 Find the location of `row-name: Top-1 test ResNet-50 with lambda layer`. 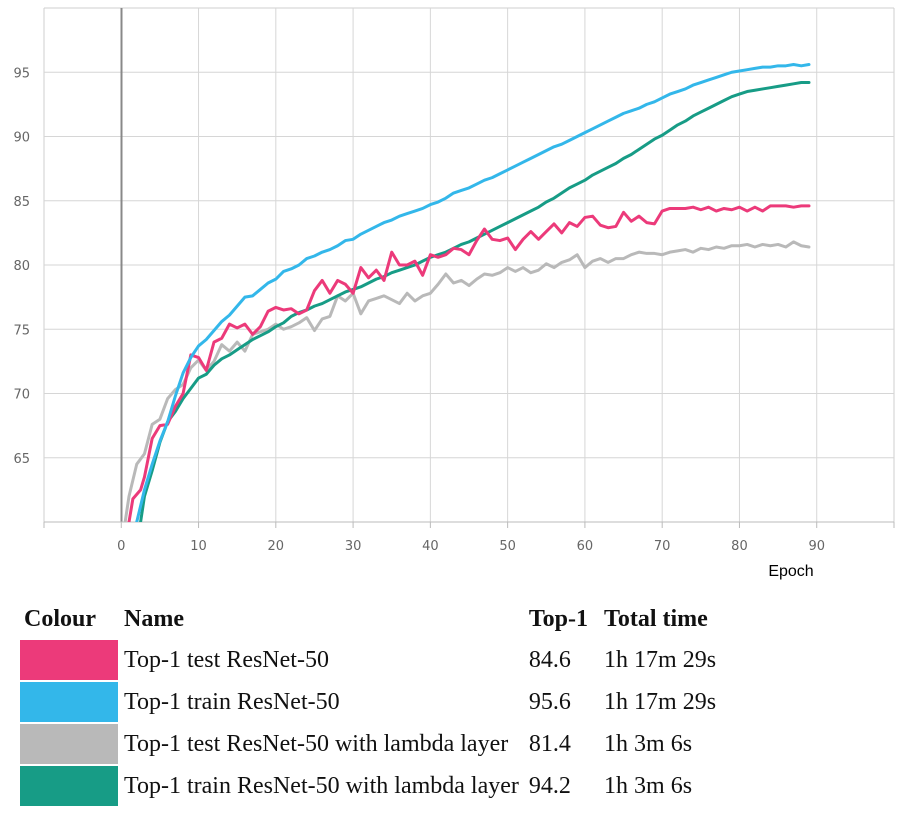

row-name: Top-1 test ResNet-50 with lambda layer is located at coordinates (316, 743).